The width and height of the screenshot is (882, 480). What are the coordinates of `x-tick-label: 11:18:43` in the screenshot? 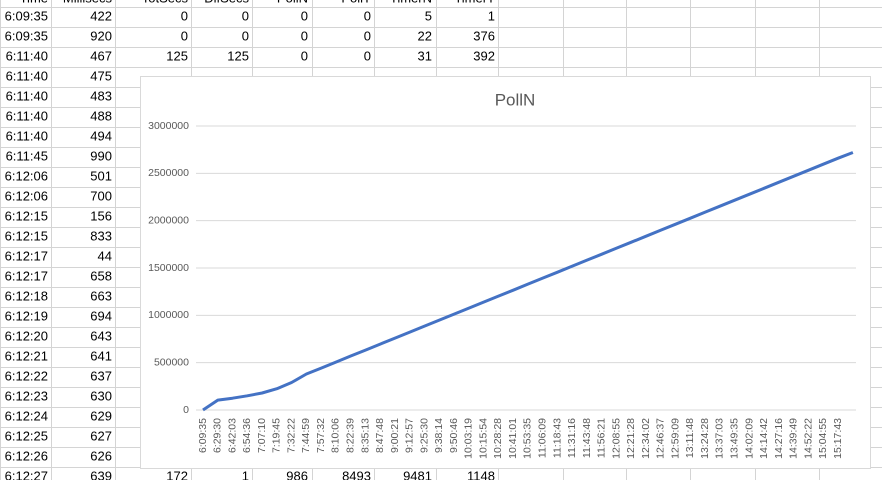 It's located at (557, 438).